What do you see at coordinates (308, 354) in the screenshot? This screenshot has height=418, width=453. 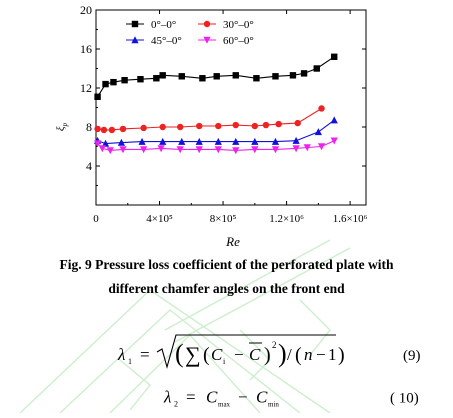 I see `svg-text: n` at bounding box center [308, 354].